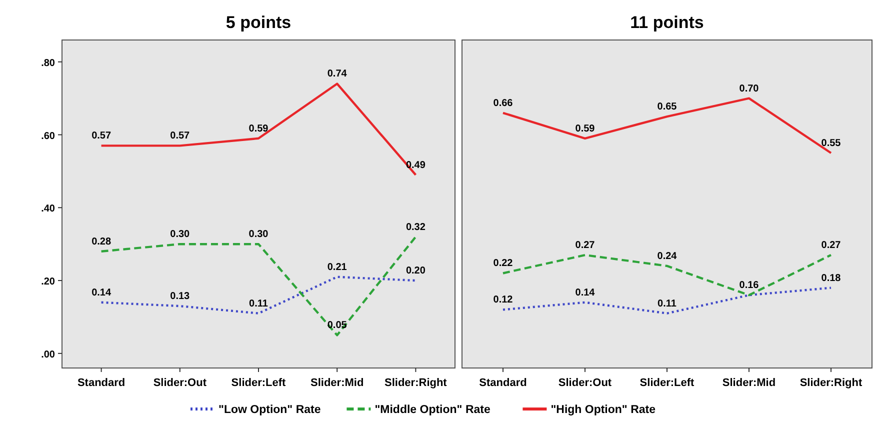 The width and height of the screenshot is (876, 431). Describe the element at coordinates (48, 354) in the screenshot. I see `y-tick-label: .00` at that location.